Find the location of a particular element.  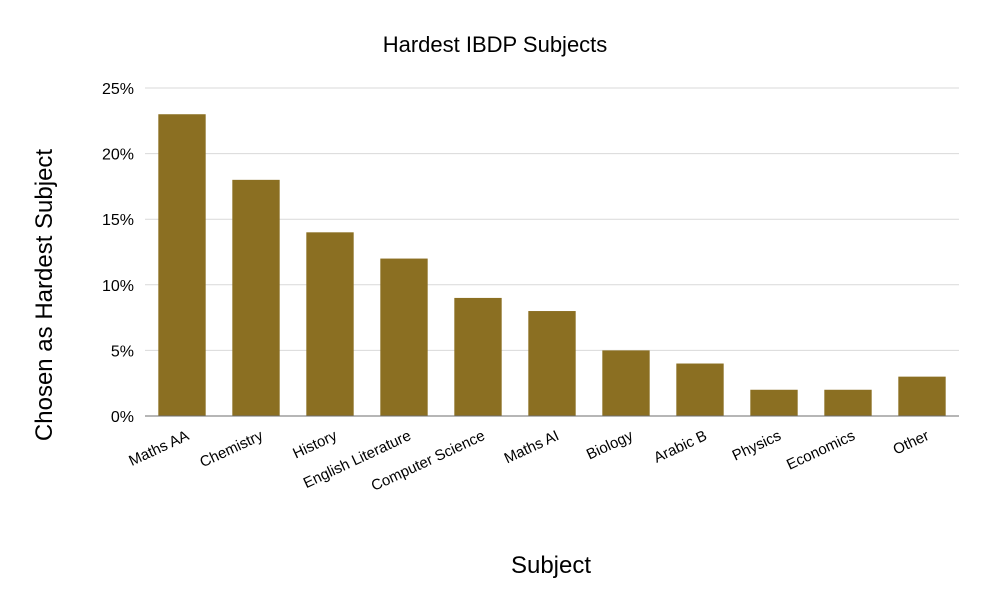

chart-title: Hardest IBDP Subjects is located at coordinates (495, 44).